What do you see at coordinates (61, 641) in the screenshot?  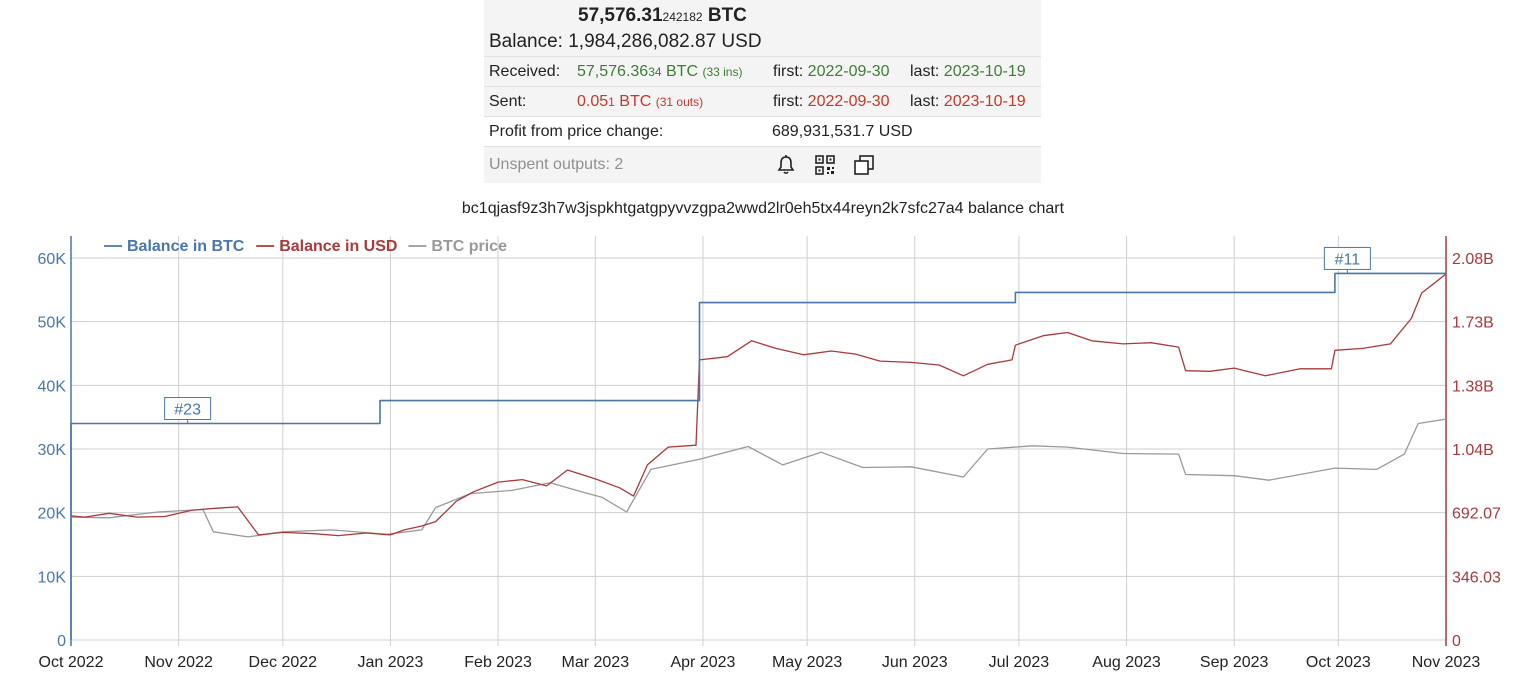 I see `y-left-tick-label: 0` at bounding box center [61, 641].